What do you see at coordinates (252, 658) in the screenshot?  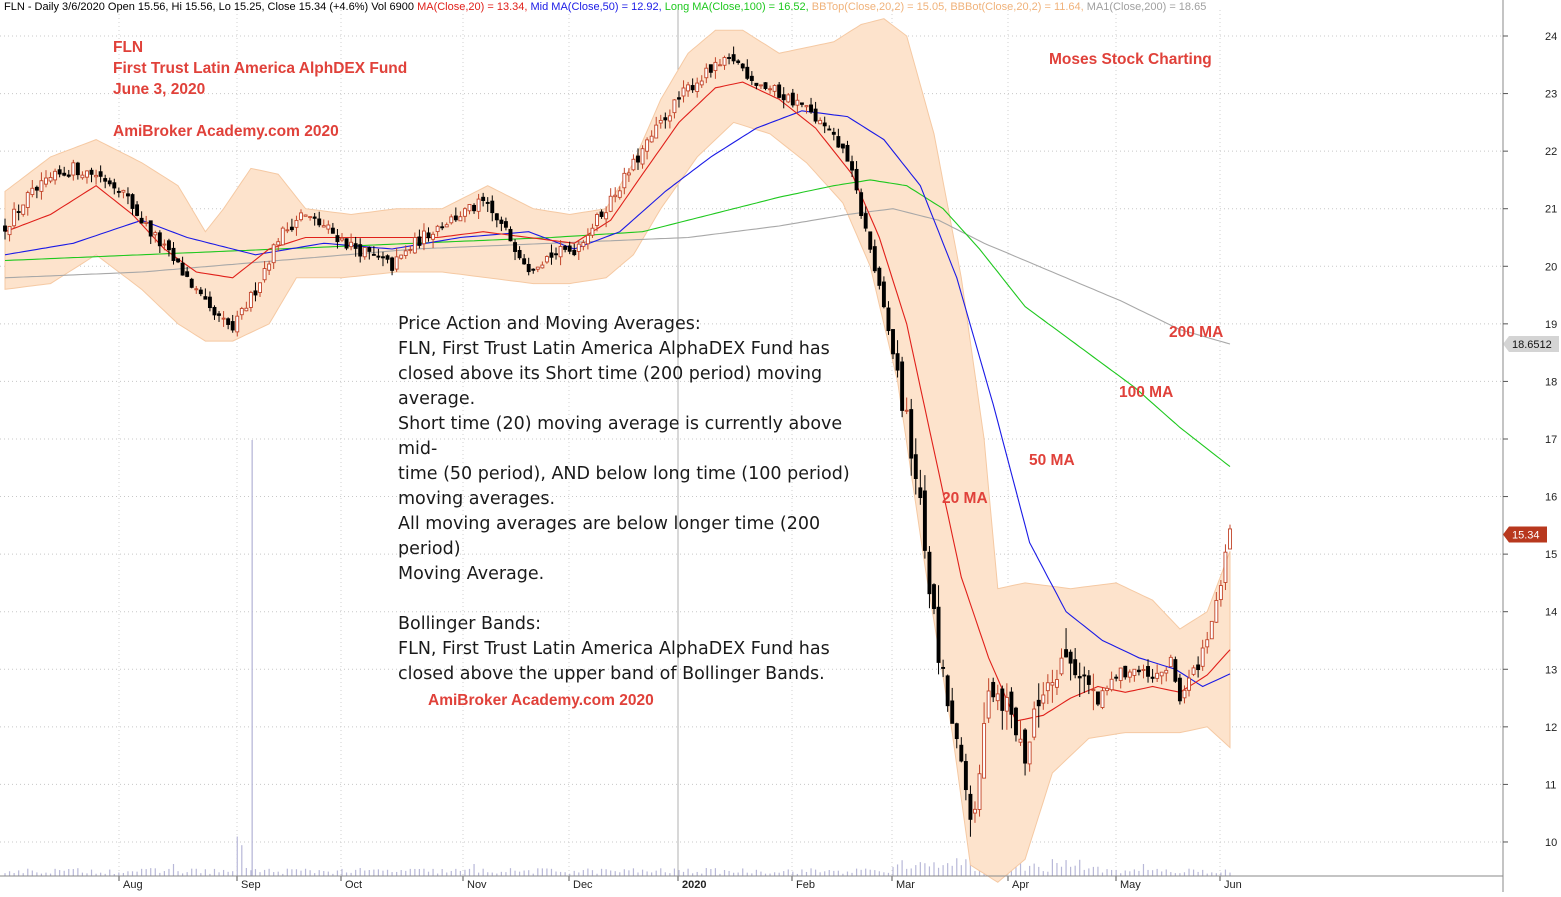 I see `volume-spike` at bounding box center [252, 658].